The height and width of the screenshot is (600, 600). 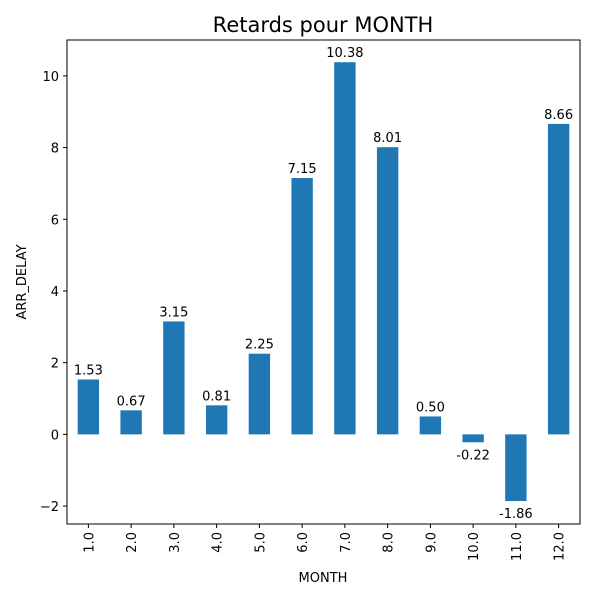 I want to click on x-tick-label-6.0: 6.0, so click(x=303, y=542).